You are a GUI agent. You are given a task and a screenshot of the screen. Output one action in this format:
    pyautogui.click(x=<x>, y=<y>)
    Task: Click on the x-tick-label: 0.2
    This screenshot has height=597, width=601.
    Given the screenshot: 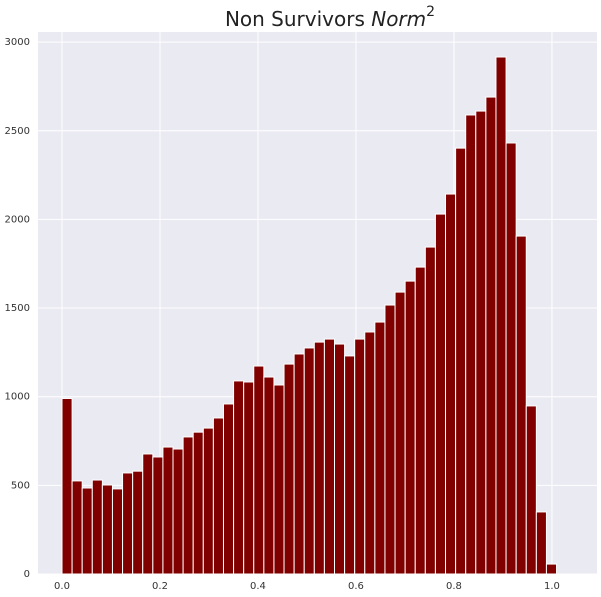 What is the action you would take?
    pyautogui.click(x=160, y=586)
    